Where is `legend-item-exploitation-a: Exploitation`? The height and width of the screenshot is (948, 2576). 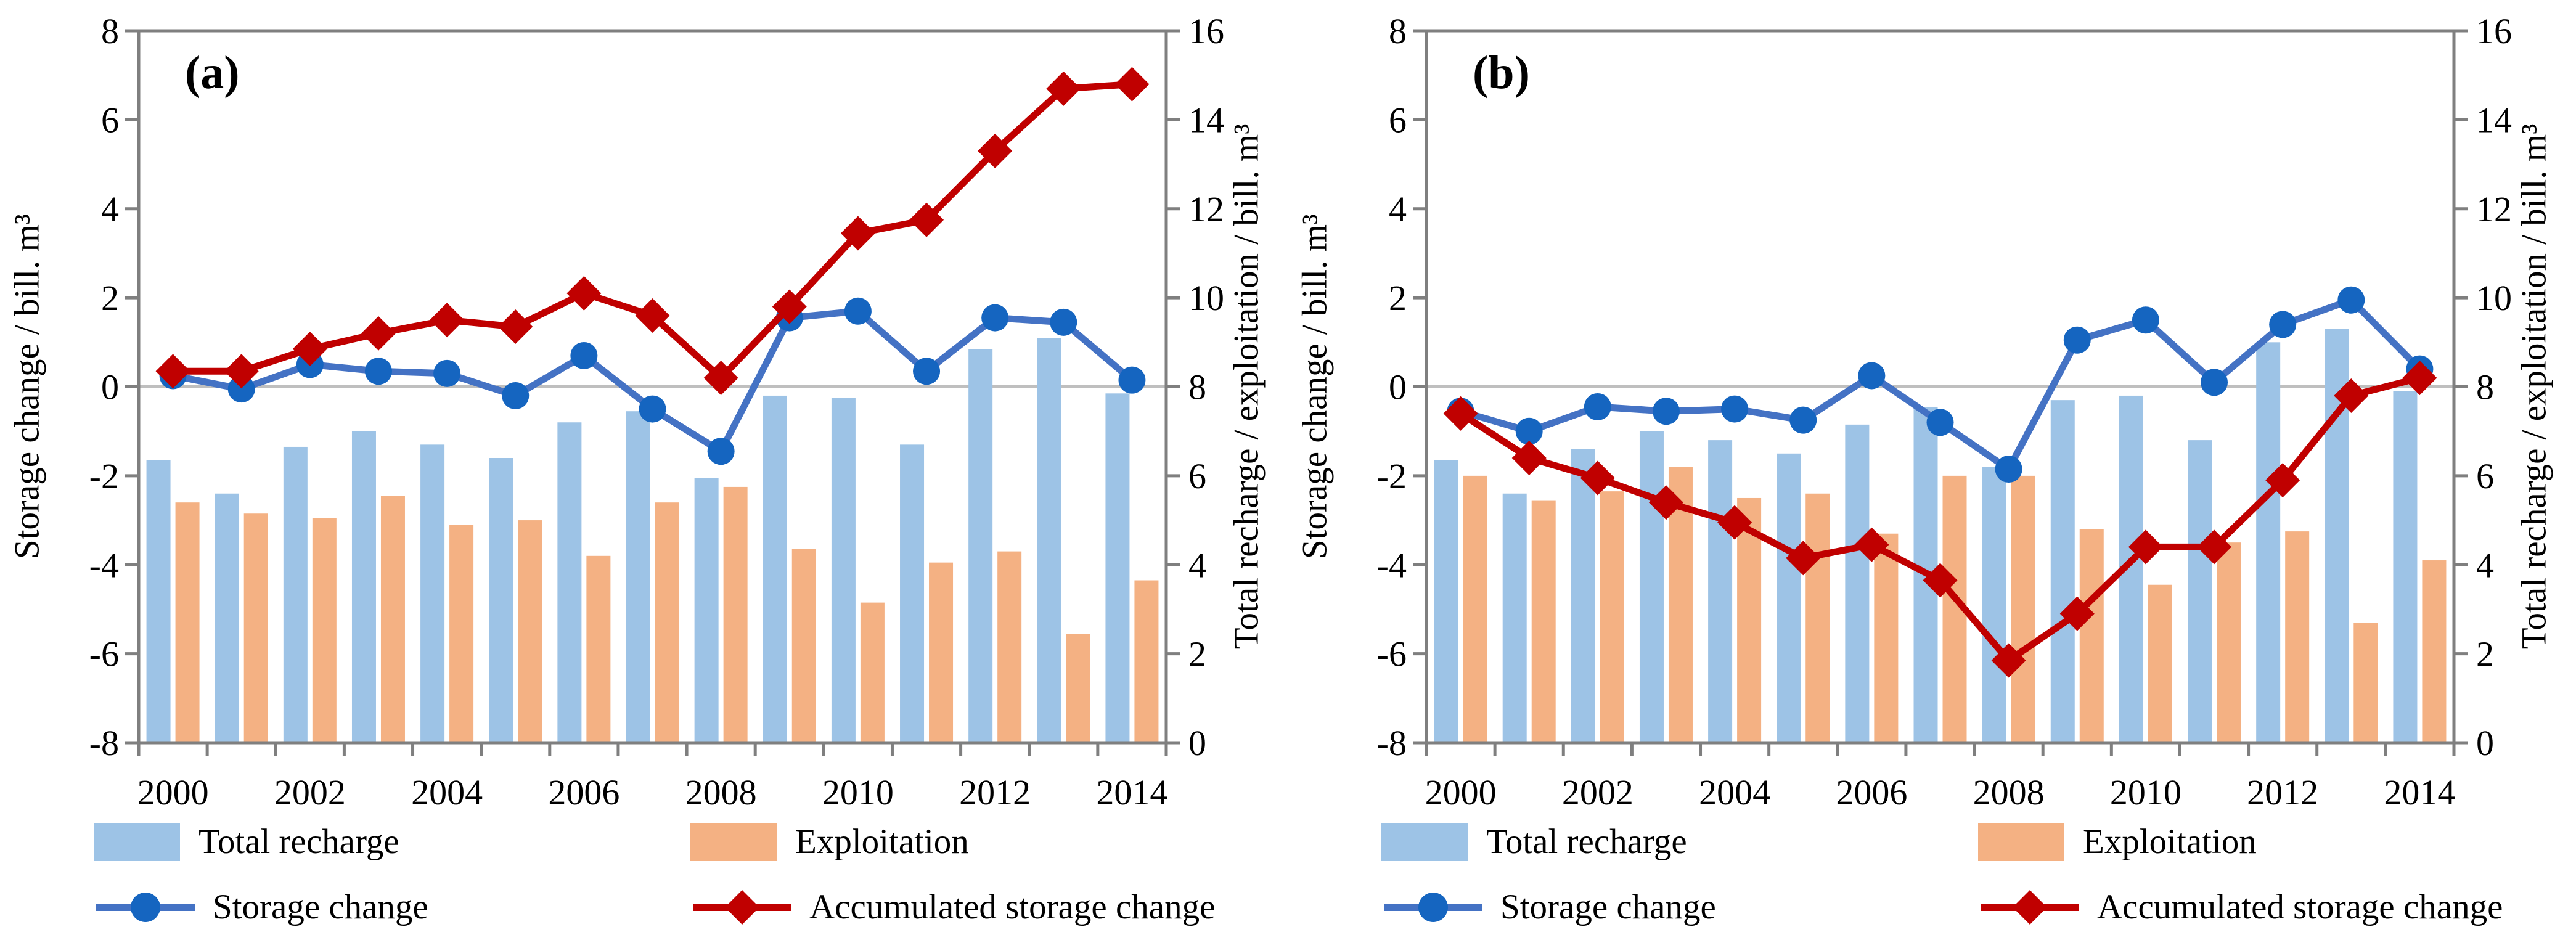
legend-item-exploitation-a: Exploitation is located at coordinates (829, 841).